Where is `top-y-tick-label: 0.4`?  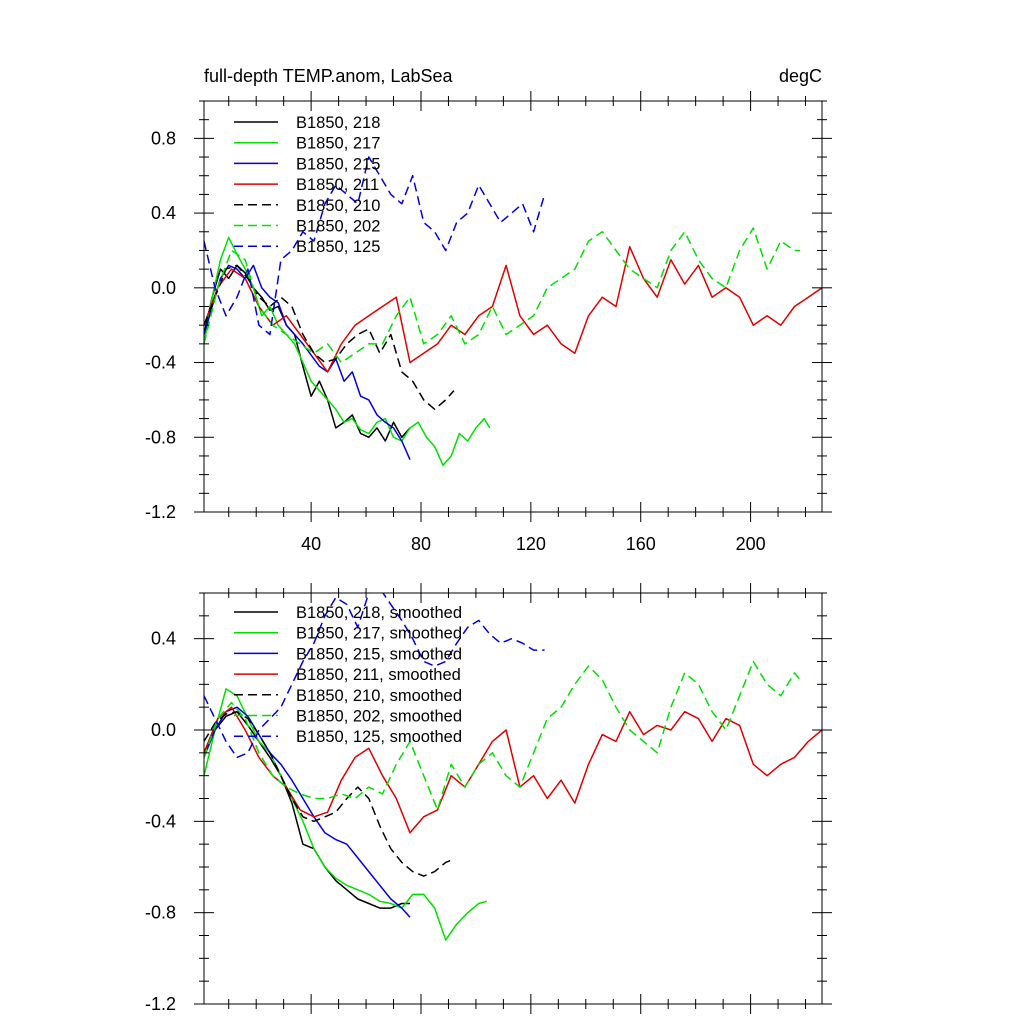
top-y-tick-label: 0.4 is located at coordinates (163, 213).